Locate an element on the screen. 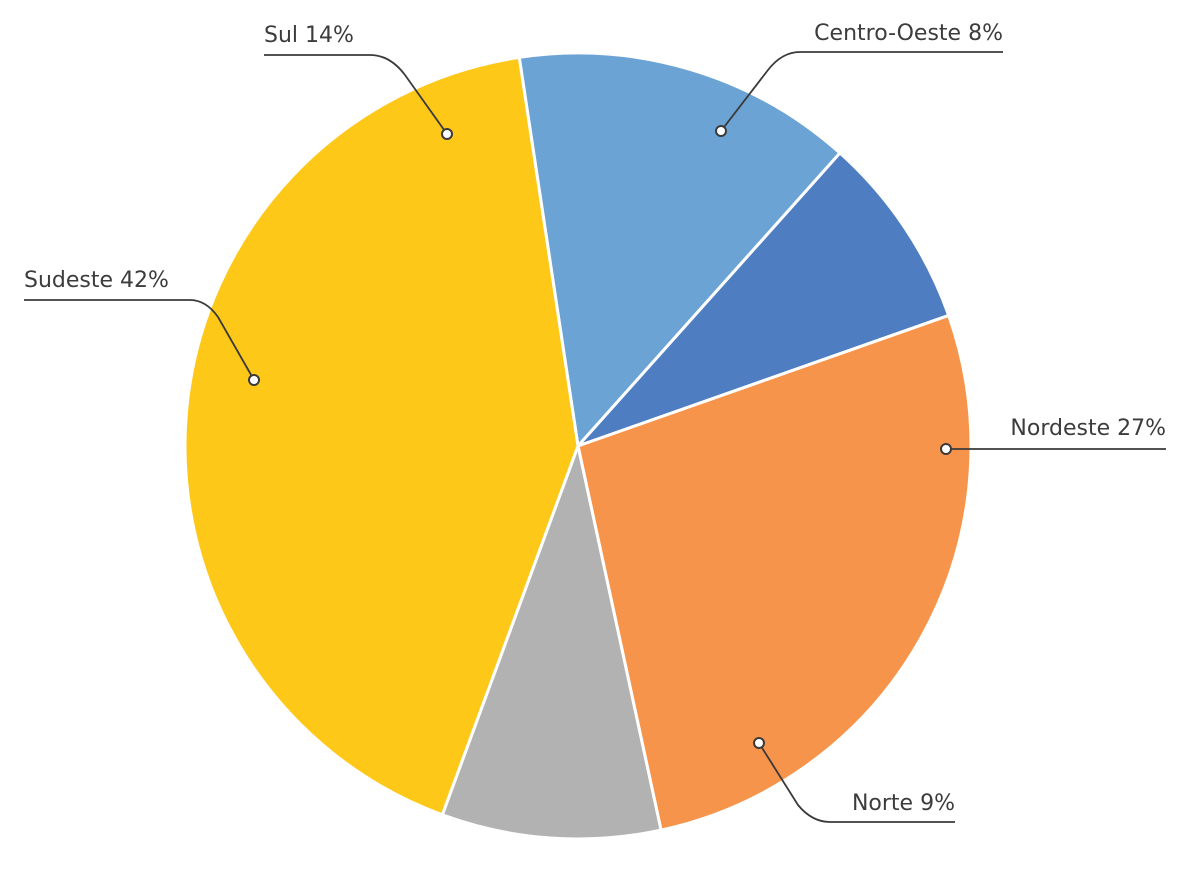  leader-dot-sul is located at coordinates (447, 134).